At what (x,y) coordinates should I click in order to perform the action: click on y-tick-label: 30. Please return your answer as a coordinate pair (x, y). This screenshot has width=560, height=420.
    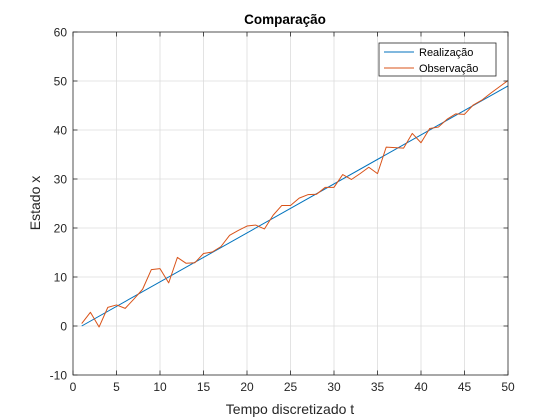
    Looking at the image, I should click on (61, 180).